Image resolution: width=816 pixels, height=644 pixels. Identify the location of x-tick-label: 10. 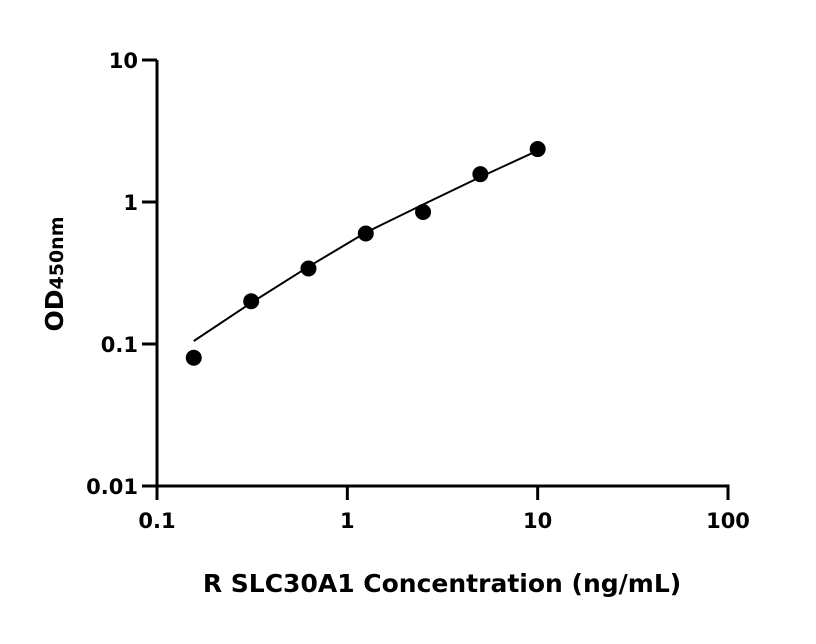
(537, 521).